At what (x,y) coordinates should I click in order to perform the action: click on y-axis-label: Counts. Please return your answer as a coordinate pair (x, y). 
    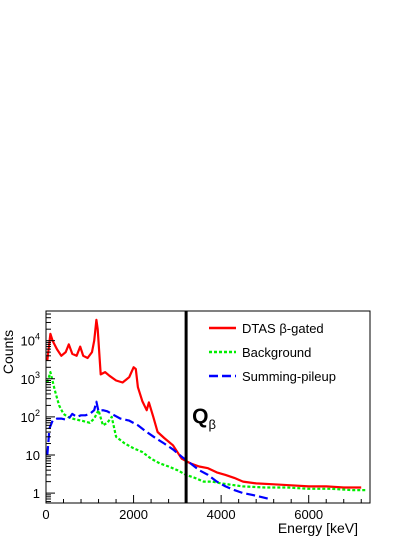
    Looking at the image, I should click on (8, 352).